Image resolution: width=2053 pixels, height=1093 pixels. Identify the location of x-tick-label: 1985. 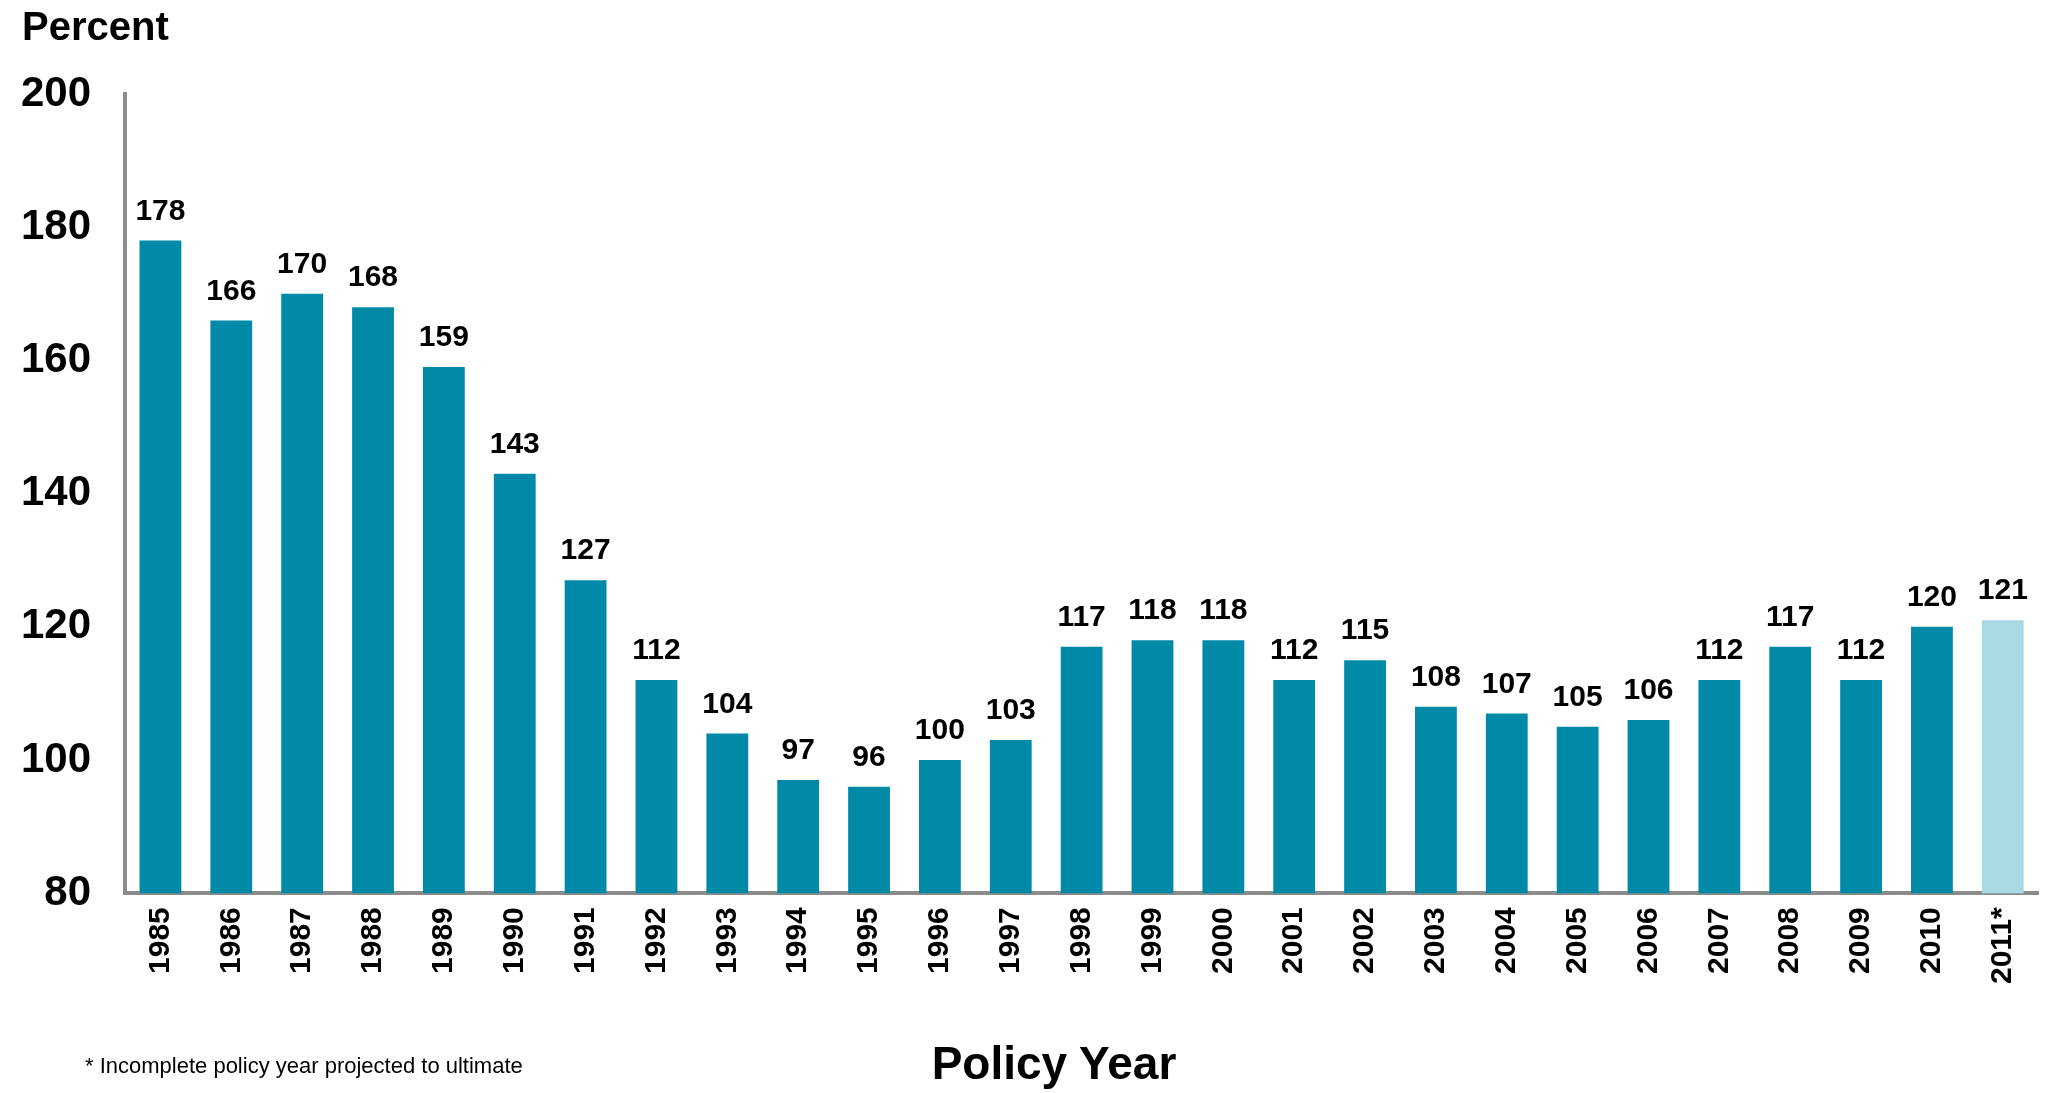
(158, 940).